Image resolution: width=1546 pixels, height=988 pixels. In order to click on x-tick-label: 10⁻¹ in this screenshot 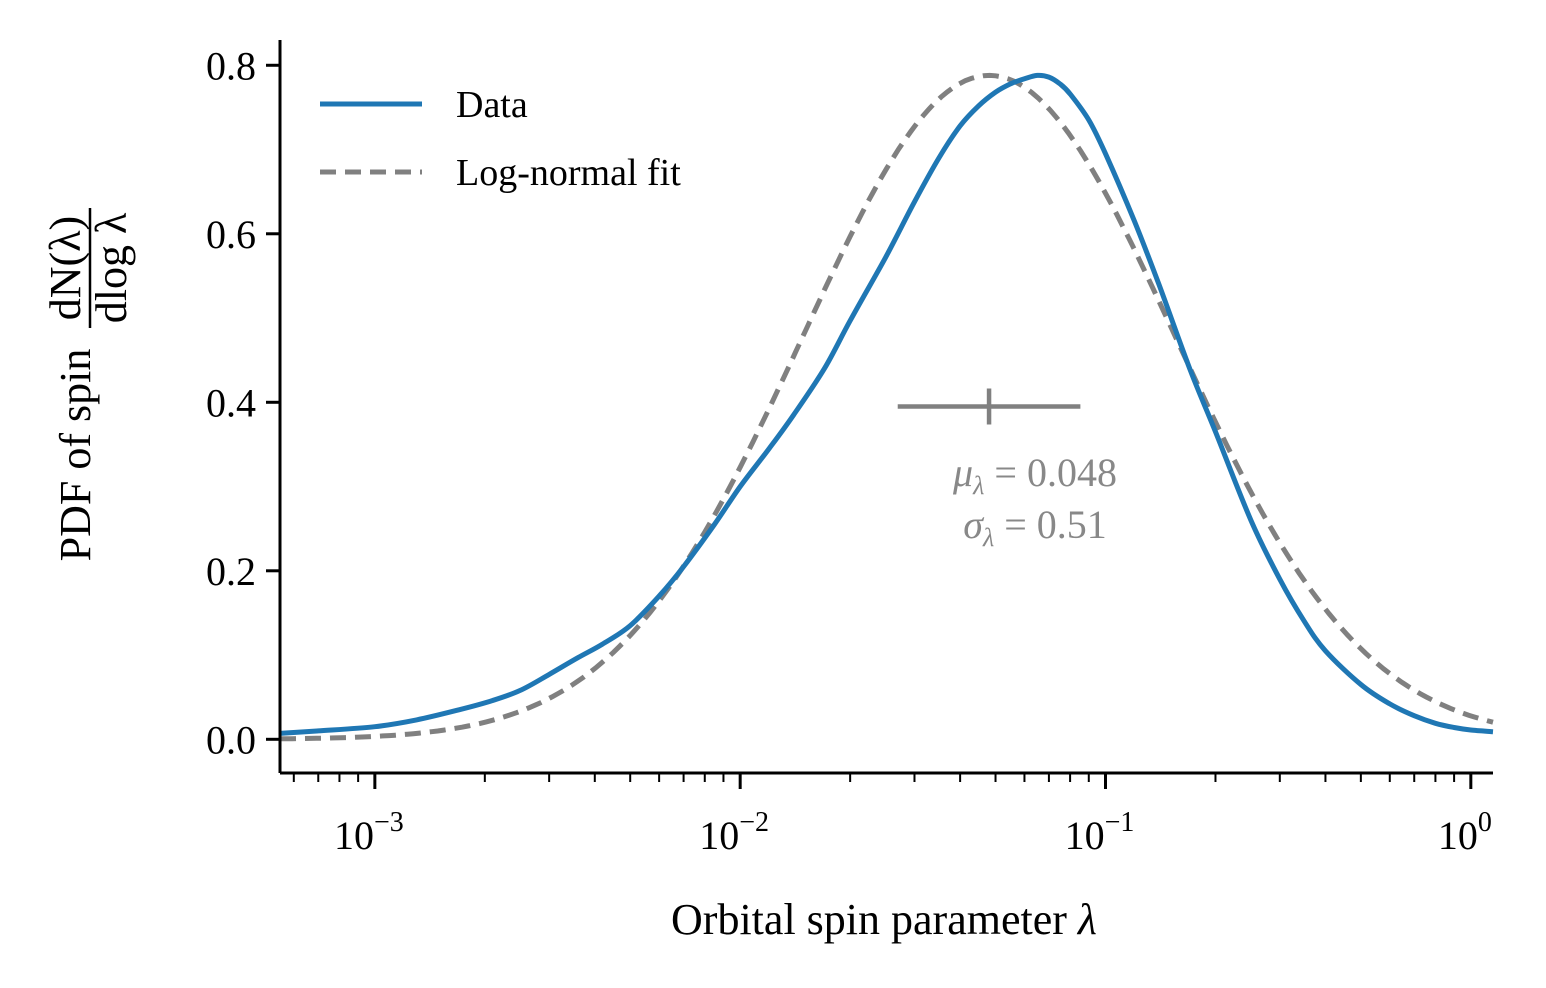, I will do `click(1100, 832)`.